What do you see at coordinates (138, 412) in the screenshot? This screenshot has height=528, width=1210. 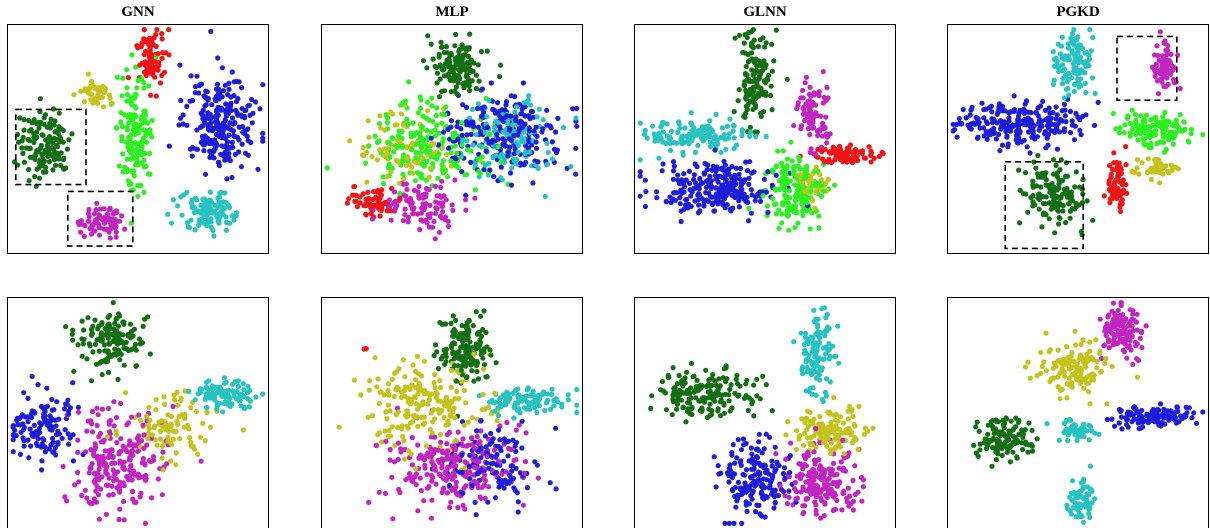 I see `scatter-panel-r2-gnn` at bounding box center [138, 412].